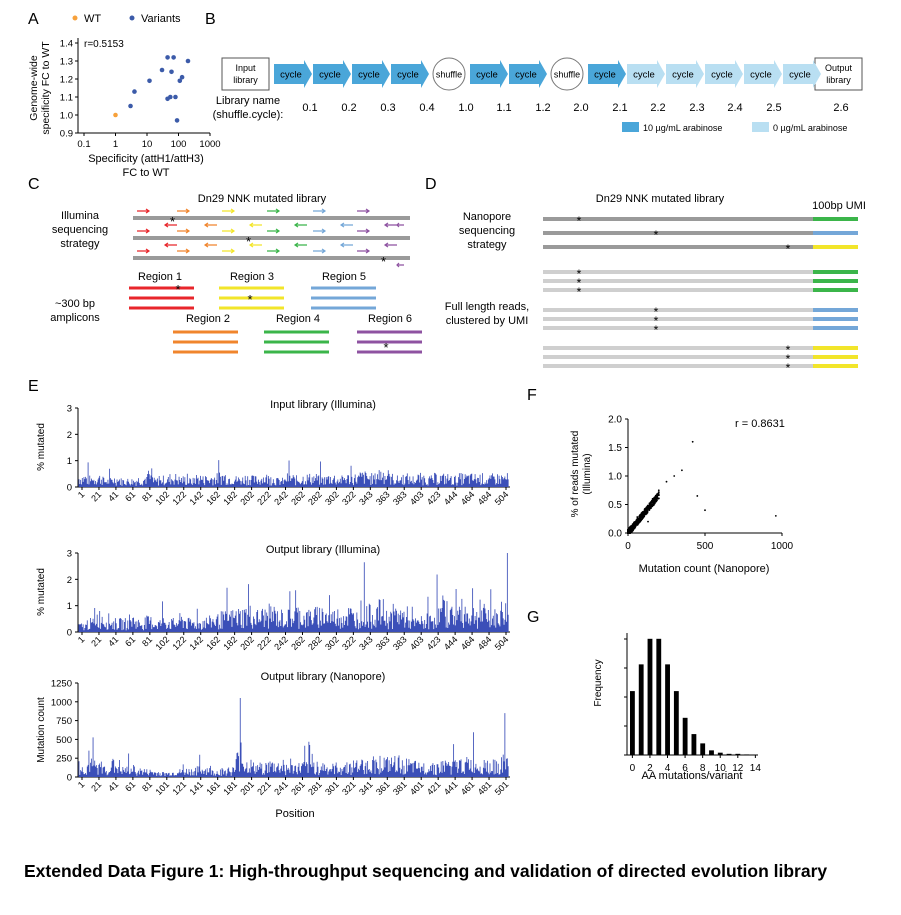  I want to click on region-label: Region 6, so click(390, 319).